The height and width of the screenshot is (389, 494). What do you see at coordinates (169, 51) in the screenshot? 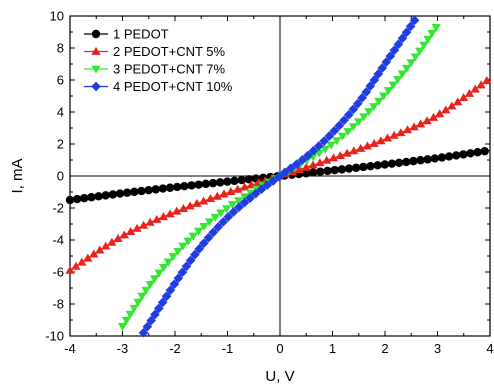
I see `legend-label: 2 PEDOT+CNT 5%` at bounding box center [169, 51].